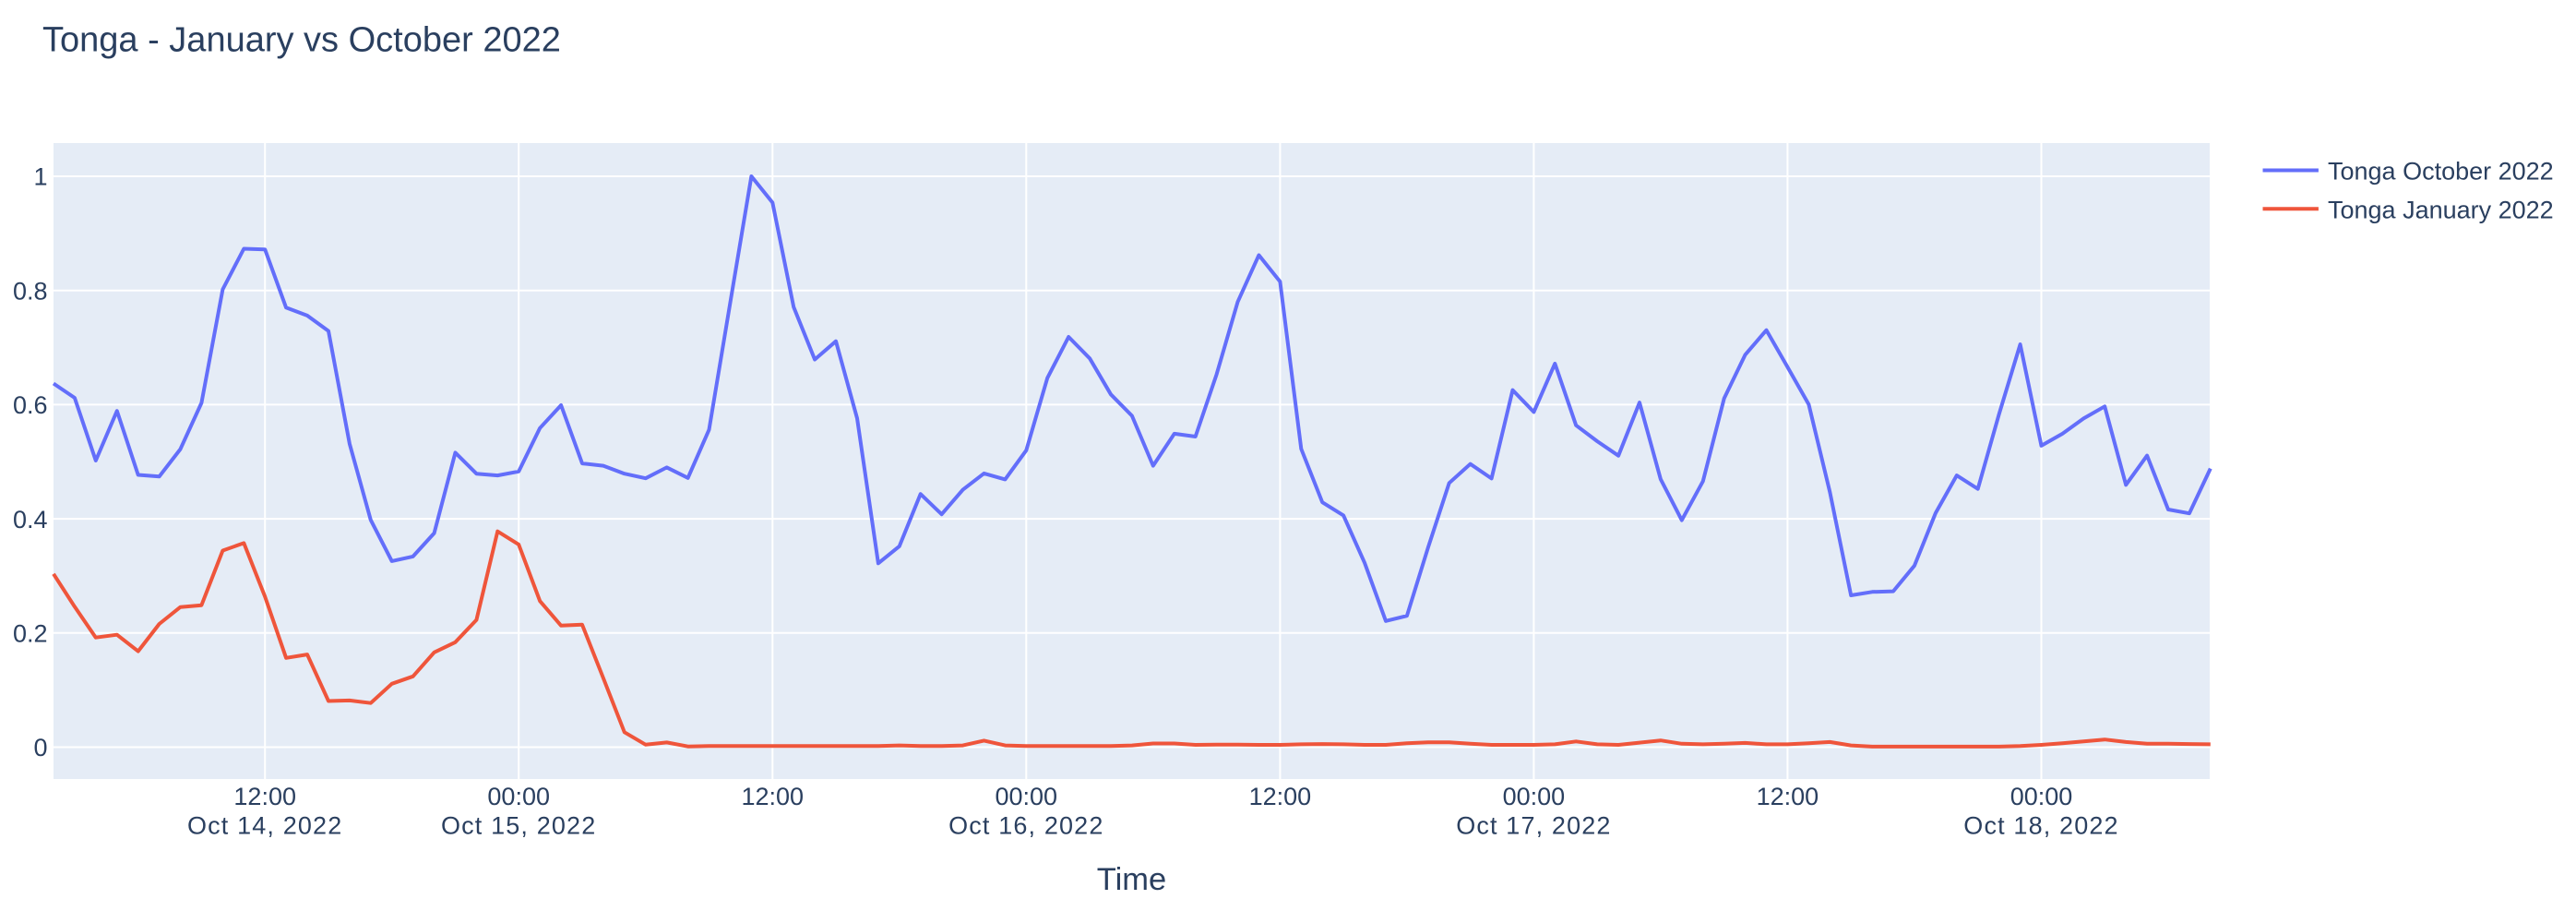 Image resolution: width=2576 pixels, height=899 pixels. Describe the element at coordinates (302, 40) in the screenshot. I see `svg-text:Tonga - January vs October 202: Tonga - January vs October 2022` at that location.